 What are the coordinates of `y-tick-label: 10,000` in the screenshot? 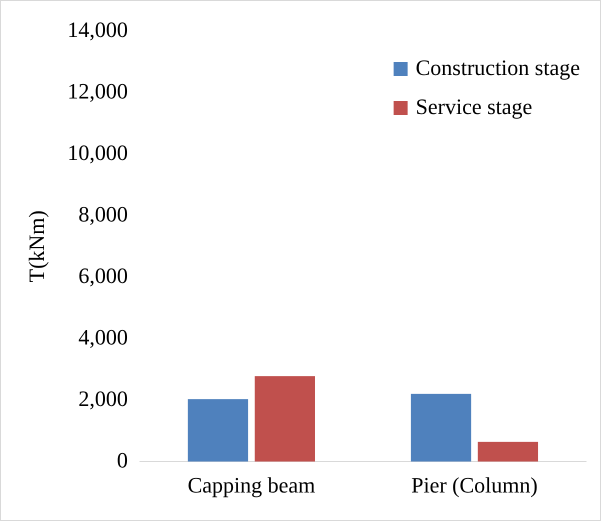 It's located at (97, 152).